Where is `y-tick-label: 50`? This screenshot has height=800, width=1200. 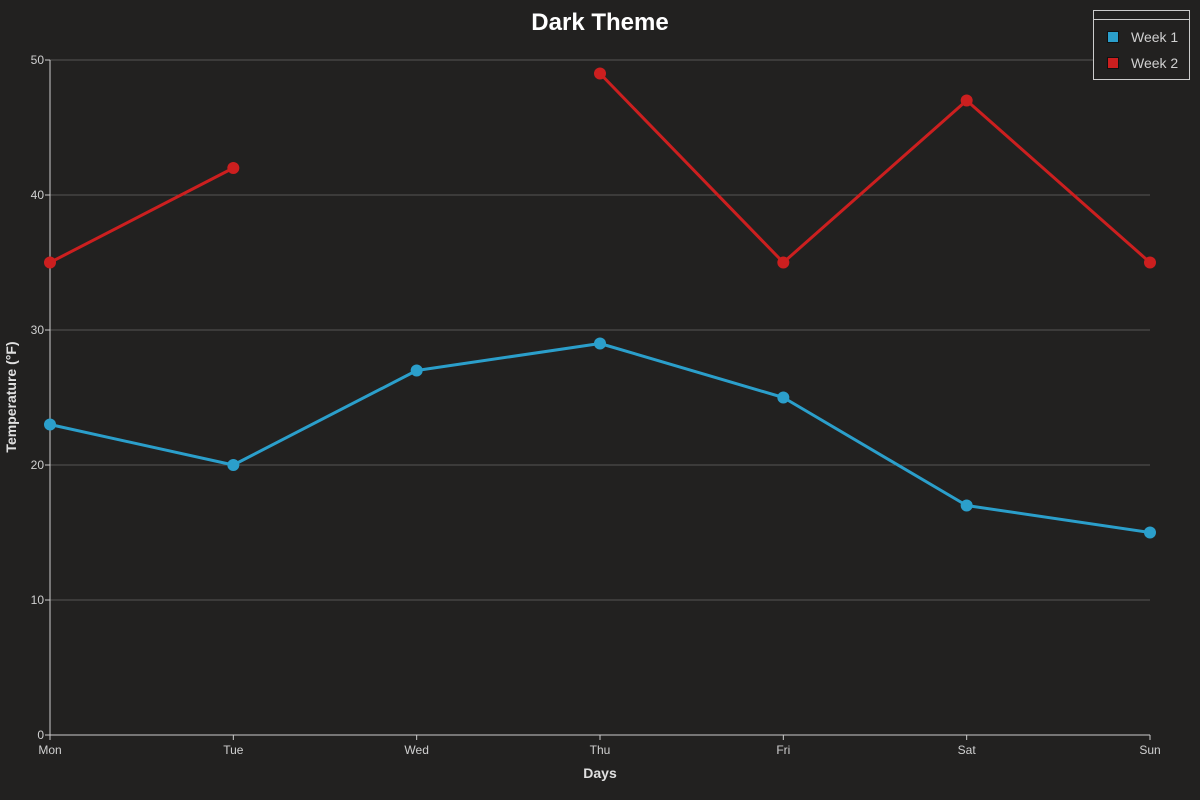 y-tick-label: 50 is located at coordinates (38, 60).